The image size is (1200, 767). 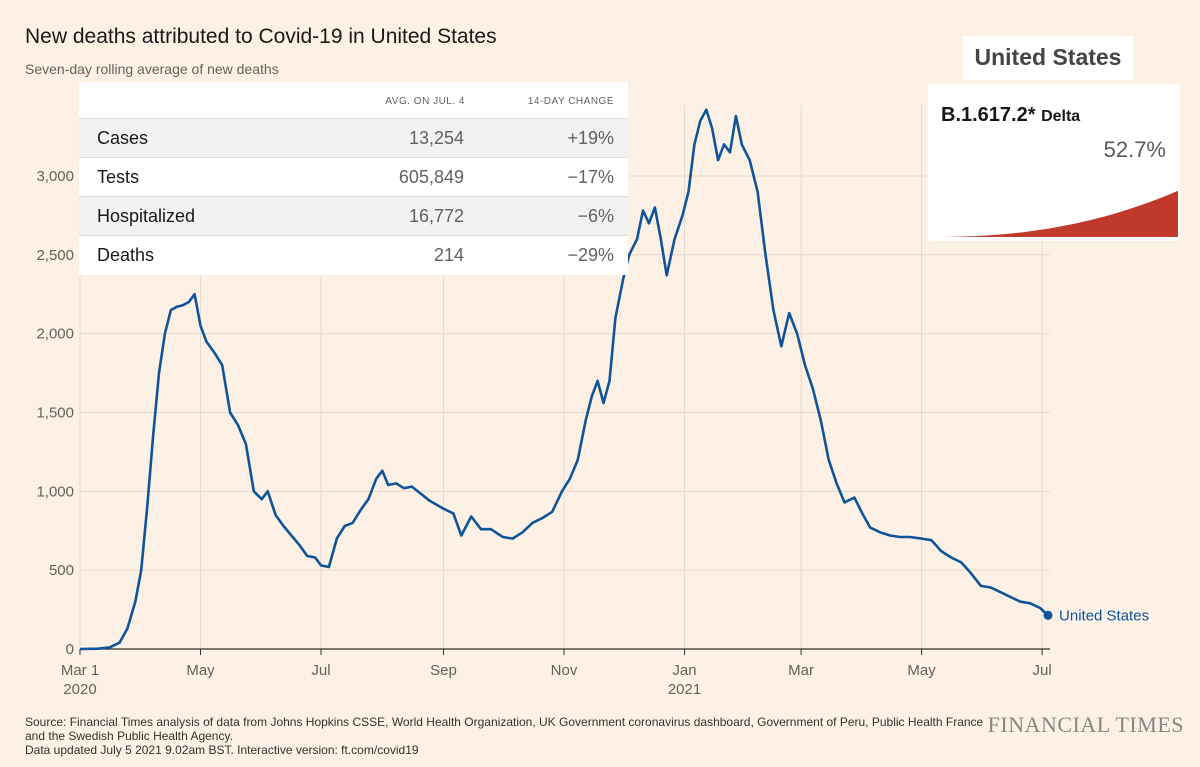 I want to click on table-row: Cases 13,254 +19%, so click(x=353, y=137).